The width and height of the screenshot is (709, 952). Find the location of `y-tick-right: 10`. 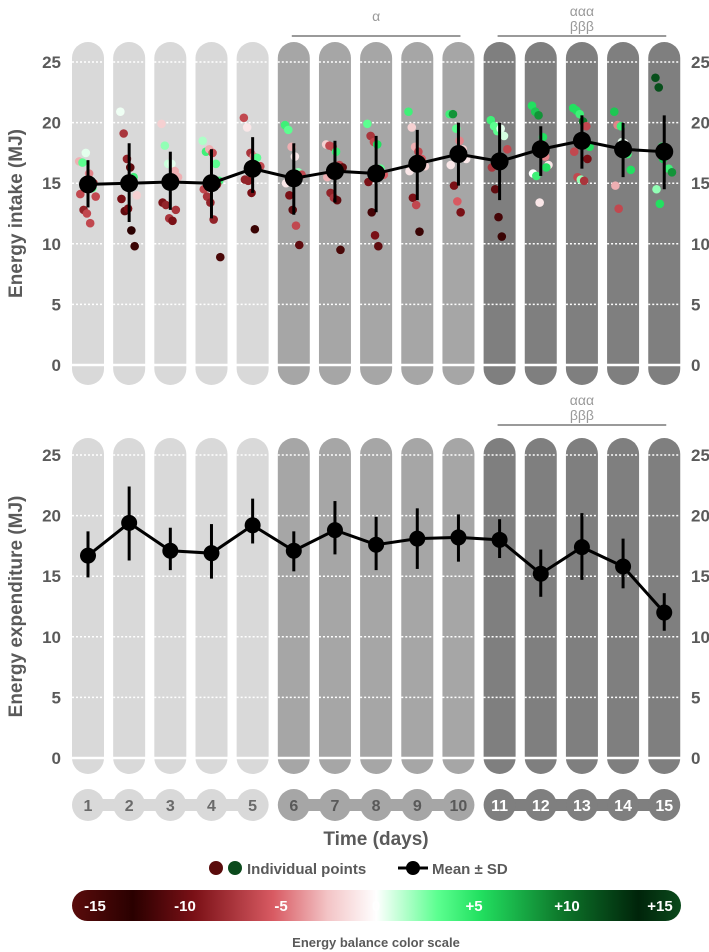

y-tick-right: 10 is located at coordinates (700, 244).